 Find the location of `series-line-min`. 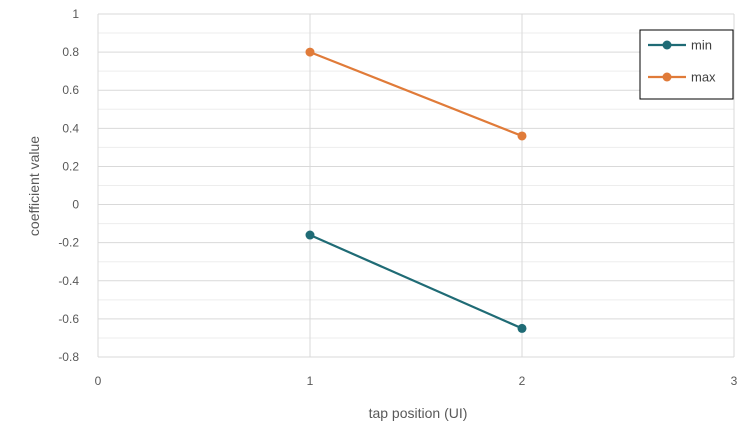

series-line-min is located at coordinates (416, 282).